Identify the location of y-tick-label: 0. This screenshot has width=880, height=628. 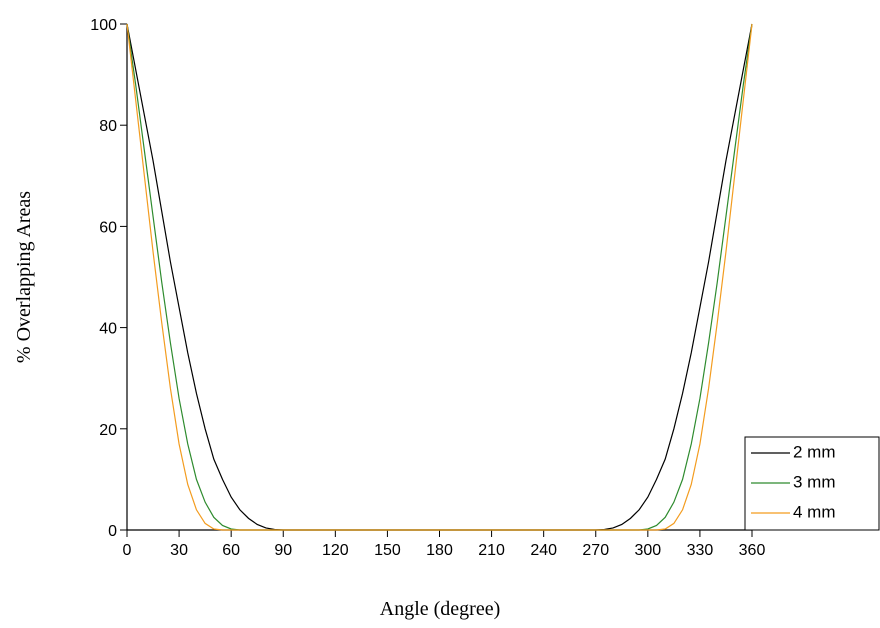
(112, 531).